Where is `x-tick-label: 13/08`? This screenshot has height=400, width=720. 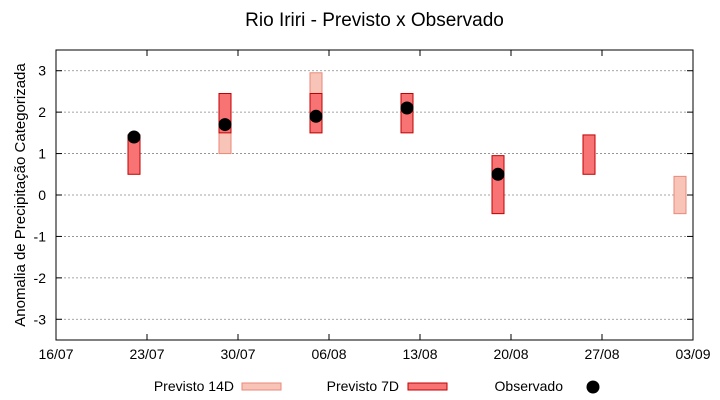
x-tick-label: 13/08 is located at coordinates (419, 354).